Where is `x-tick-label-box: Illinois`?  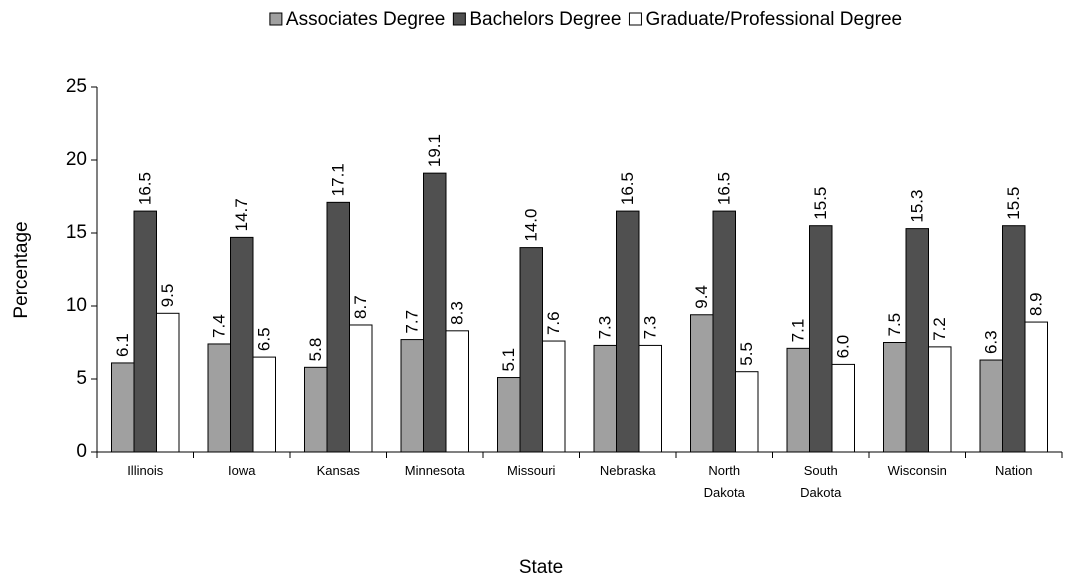
x-tick-label-box: Illinois is located at coordinates (145, 470).